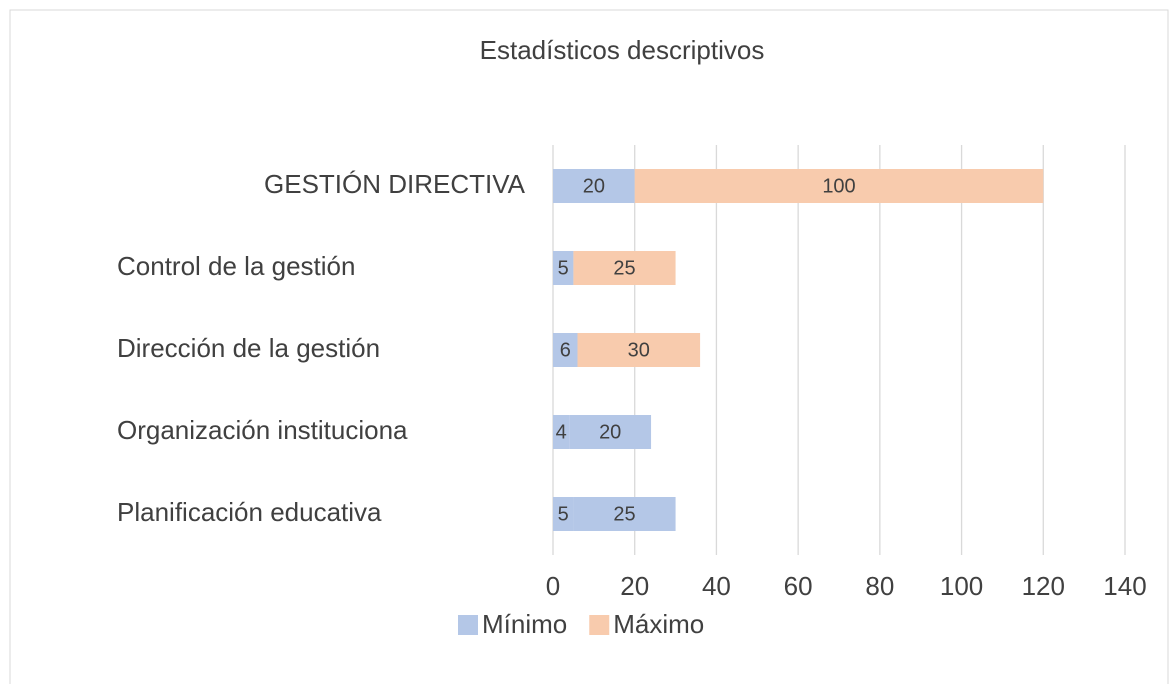 This screenshot has height=684, width=1169. What do you see at coordinates (658, 624) in the screenshot?
I see `legend-label: Máximo` at bounding box center [658, 624].